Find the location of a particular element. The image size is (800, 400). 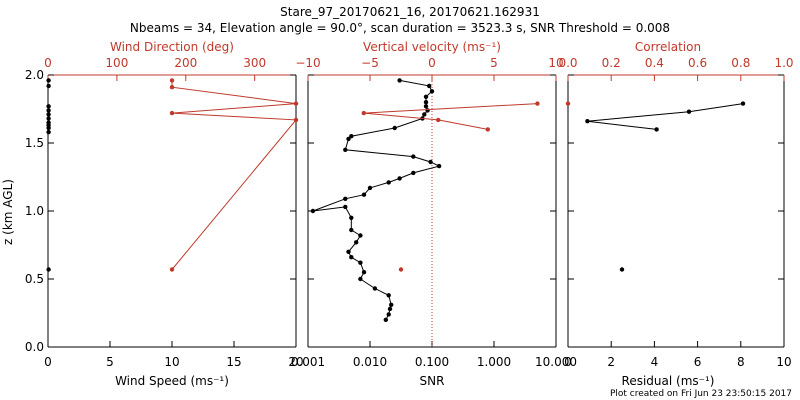

correlation-axis-title: Correlation is located at coordinates (668, 47).